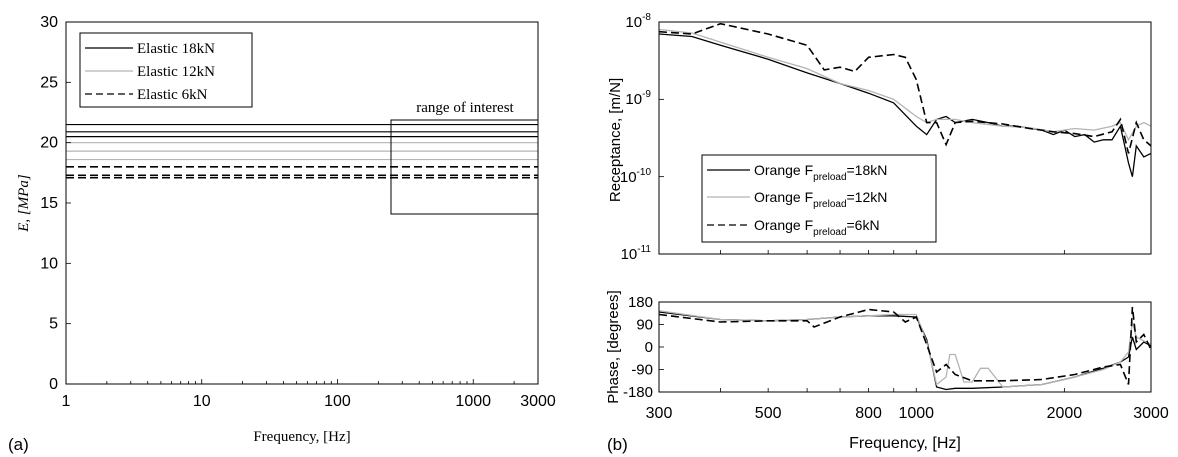 Image resolution: width=1178 pixels, height=457 pixels. Describe the element at coordinates (868, 413) in the screenshot. I see `phase-x-tick-label: 800` at that location.